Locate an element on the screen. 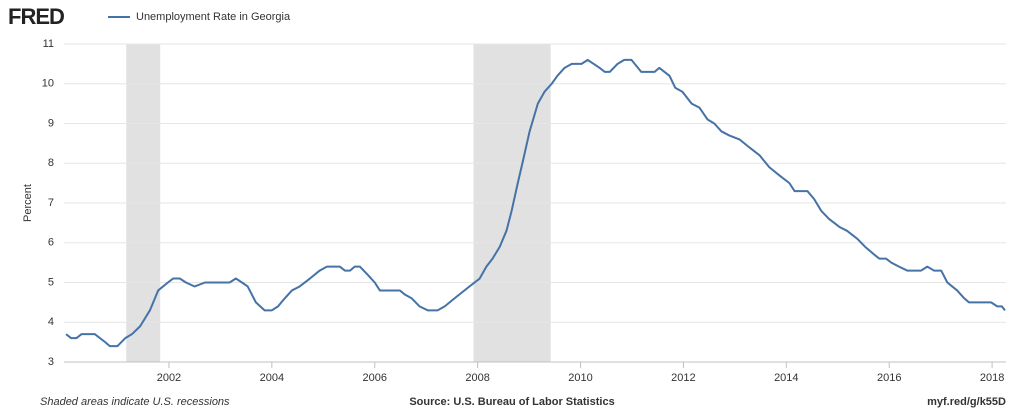 This screenshot has height=412, width=1024. x-tick-label: 2012 is located at coordinates (683, 378).